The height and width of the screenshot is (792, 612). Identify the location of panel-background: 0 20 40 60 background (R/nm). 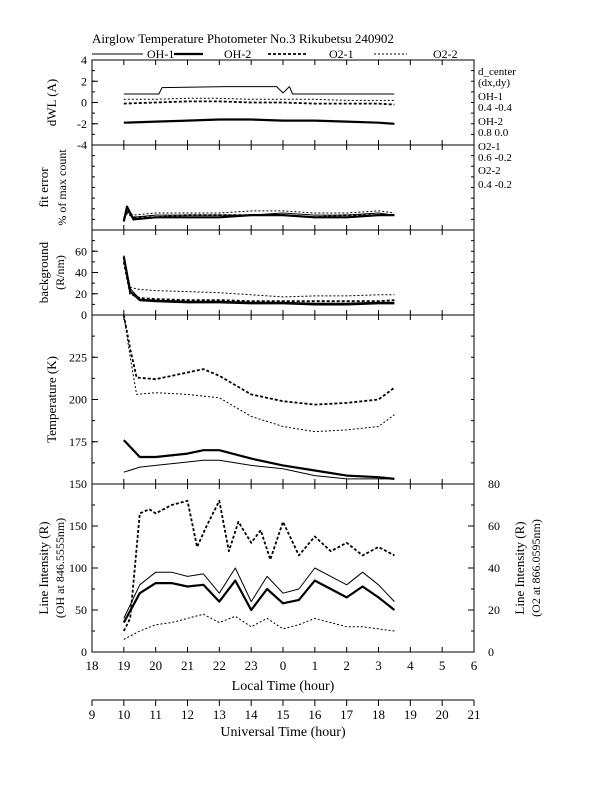
(255, 275).